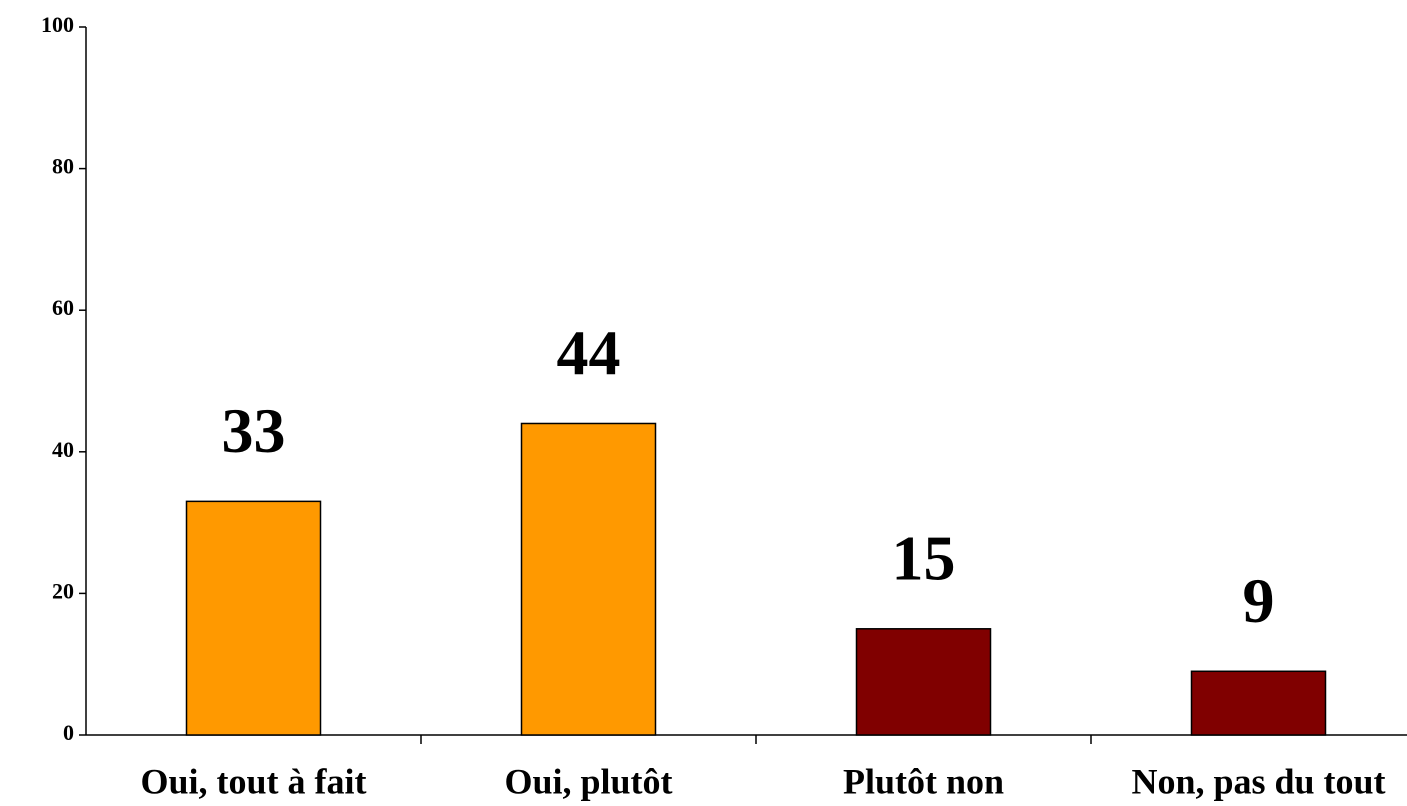  Describe the element at coordinates (589, 352) in the screenshot. I see `data-label: 44` at that location.